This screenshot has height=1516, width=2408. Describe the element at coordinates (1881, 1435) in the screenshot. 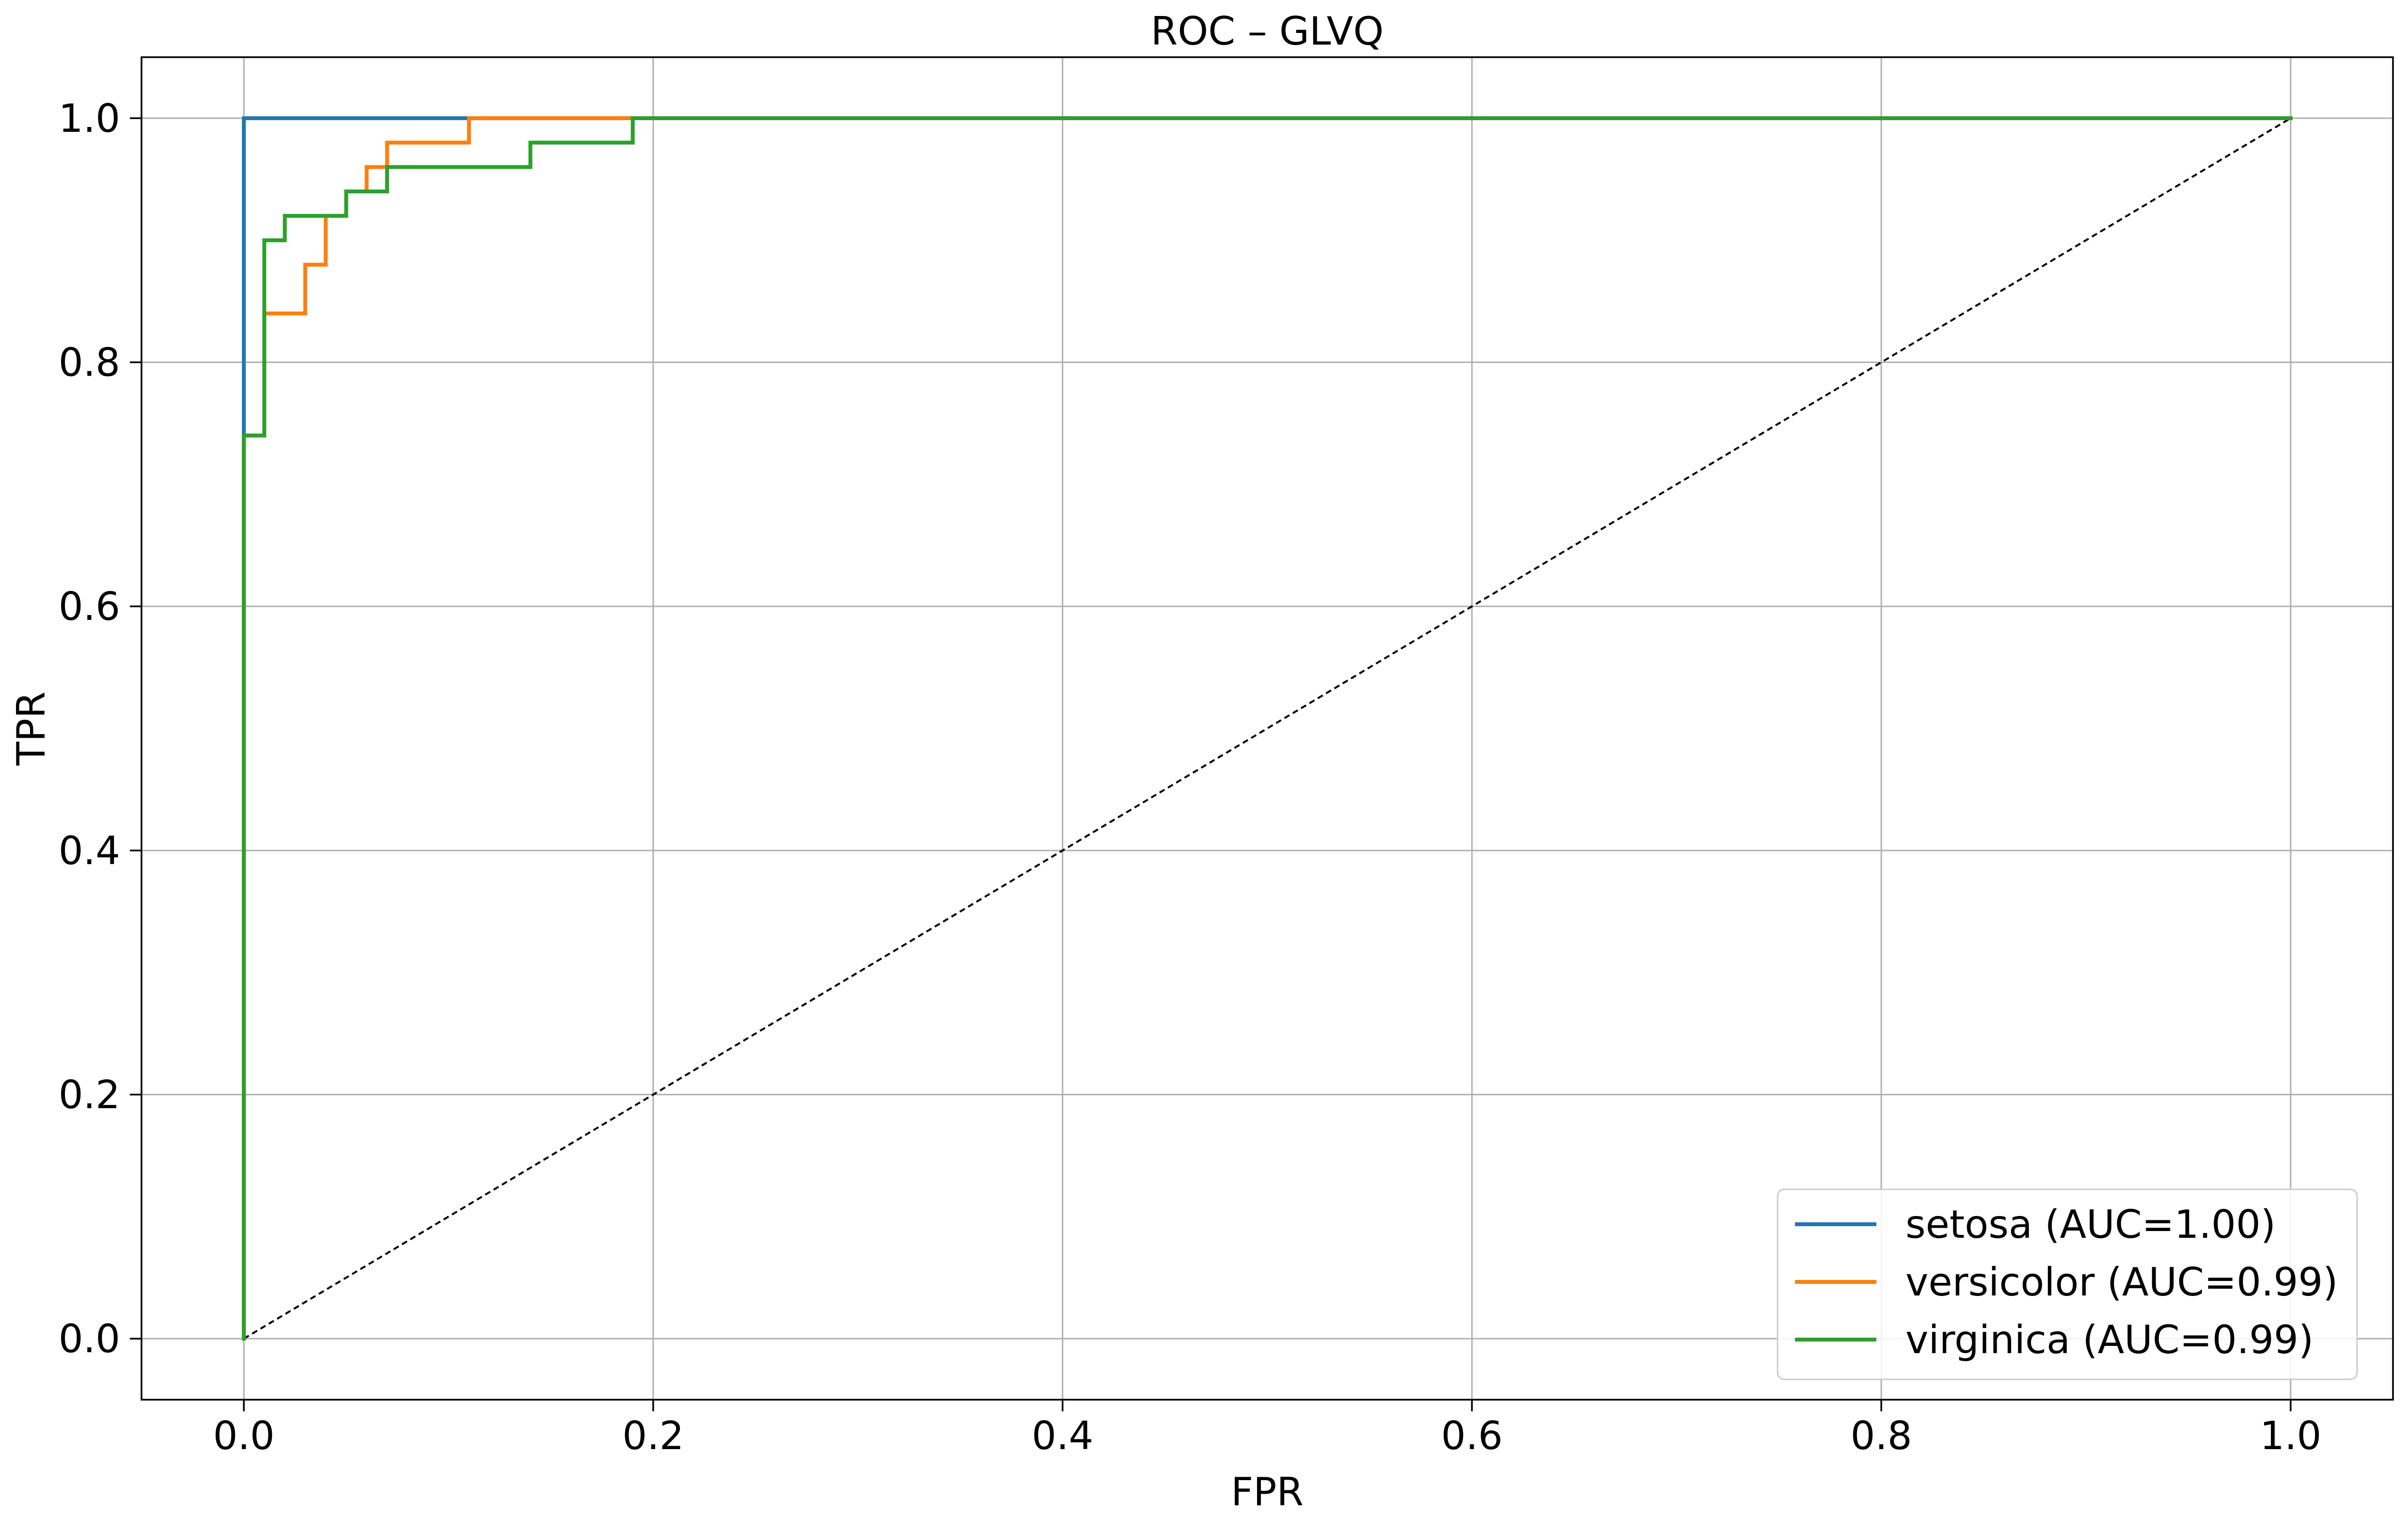

I see `x-tick-label-4: 0.8` at that location.